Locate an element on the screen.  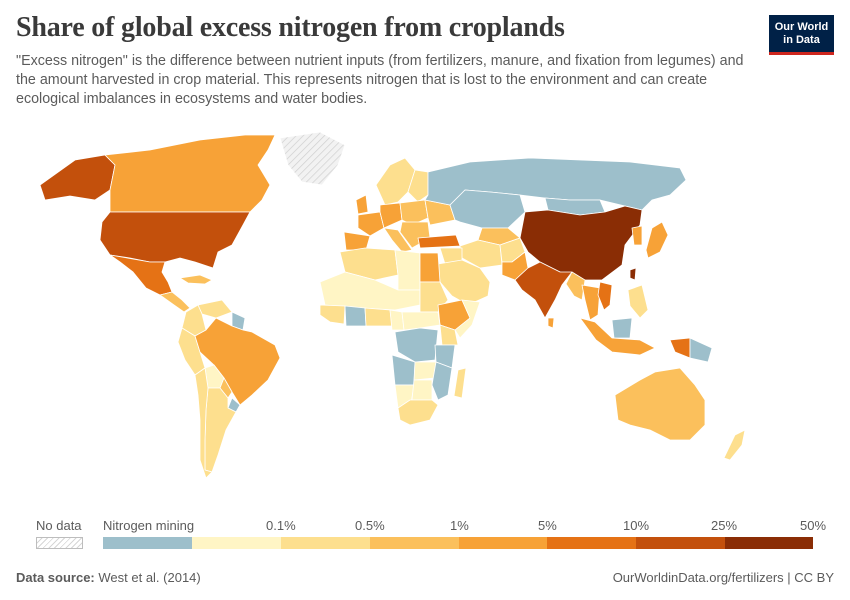
legend-bin-label: 25% is located at coordinates (724, 525).